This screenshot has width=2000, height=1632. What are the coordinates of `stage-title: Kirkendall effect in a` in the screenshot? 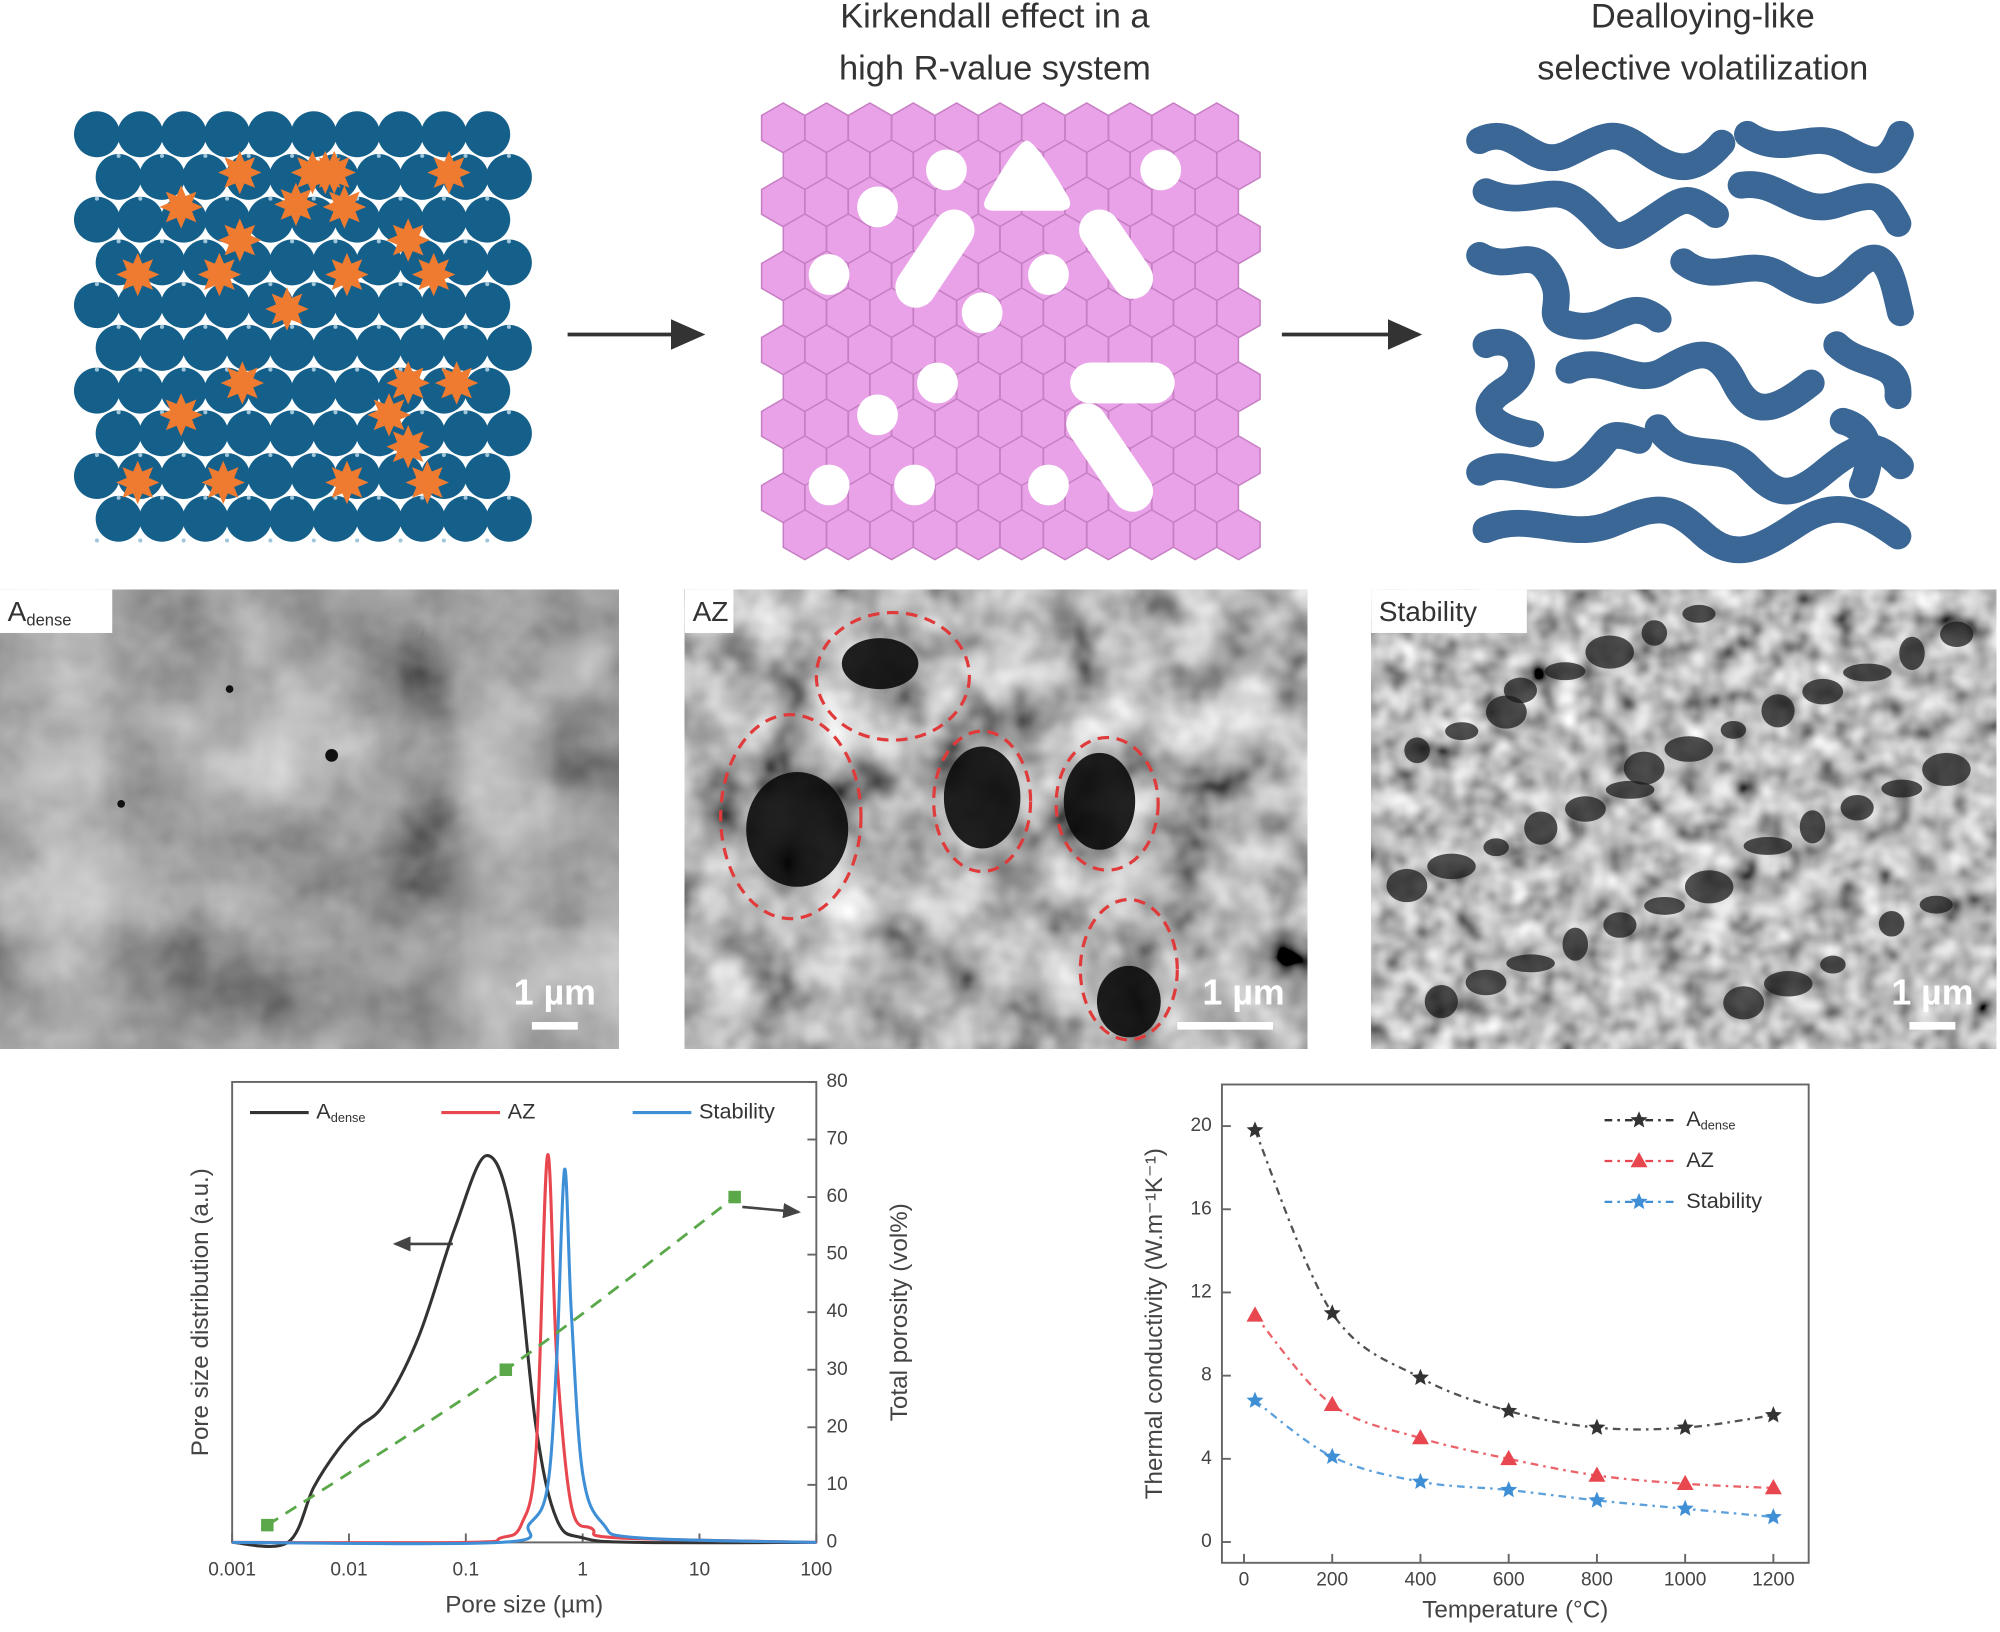 It's located at (995, 17).